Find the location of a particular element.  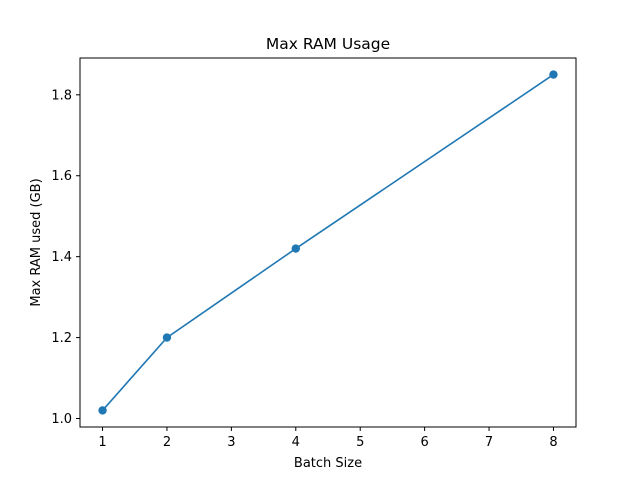

x-tick-label: 6 is located at coordinates (424, 442).